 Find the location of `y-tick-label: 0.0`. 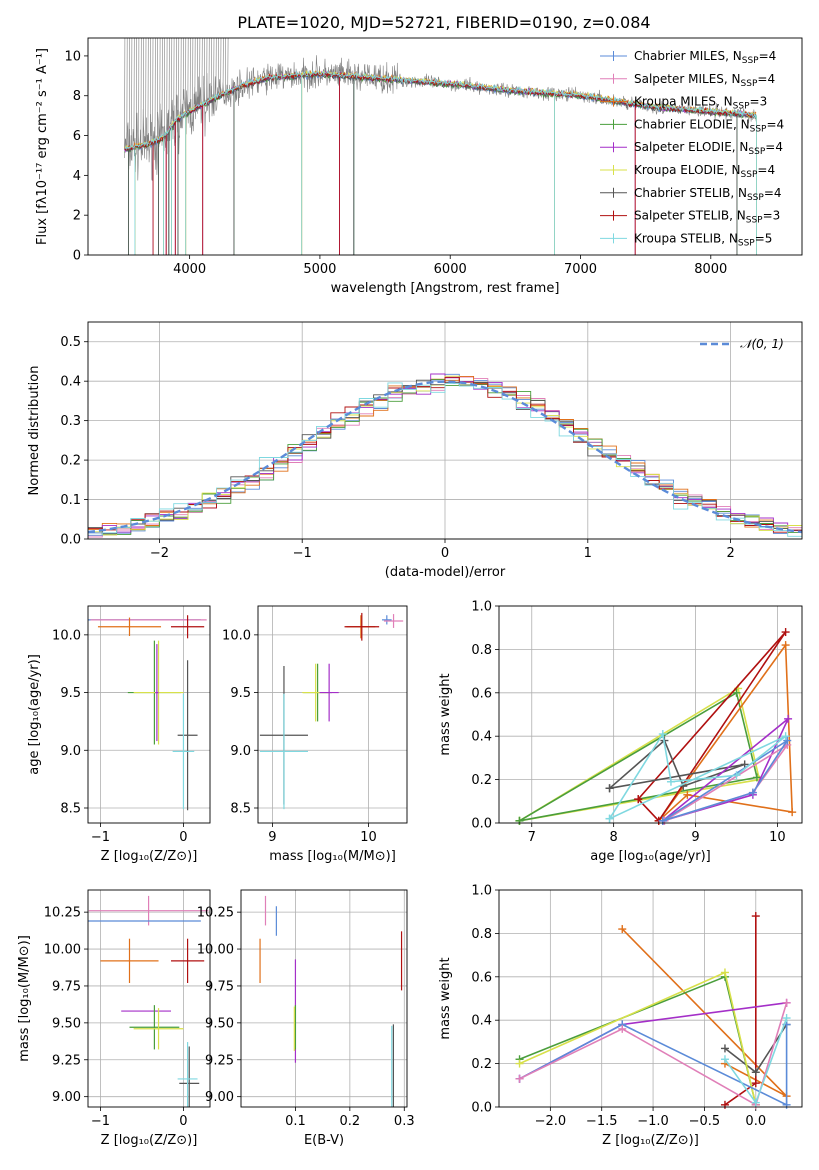

y-tick-label: 0.0 is located at coordinates (481, 1108).